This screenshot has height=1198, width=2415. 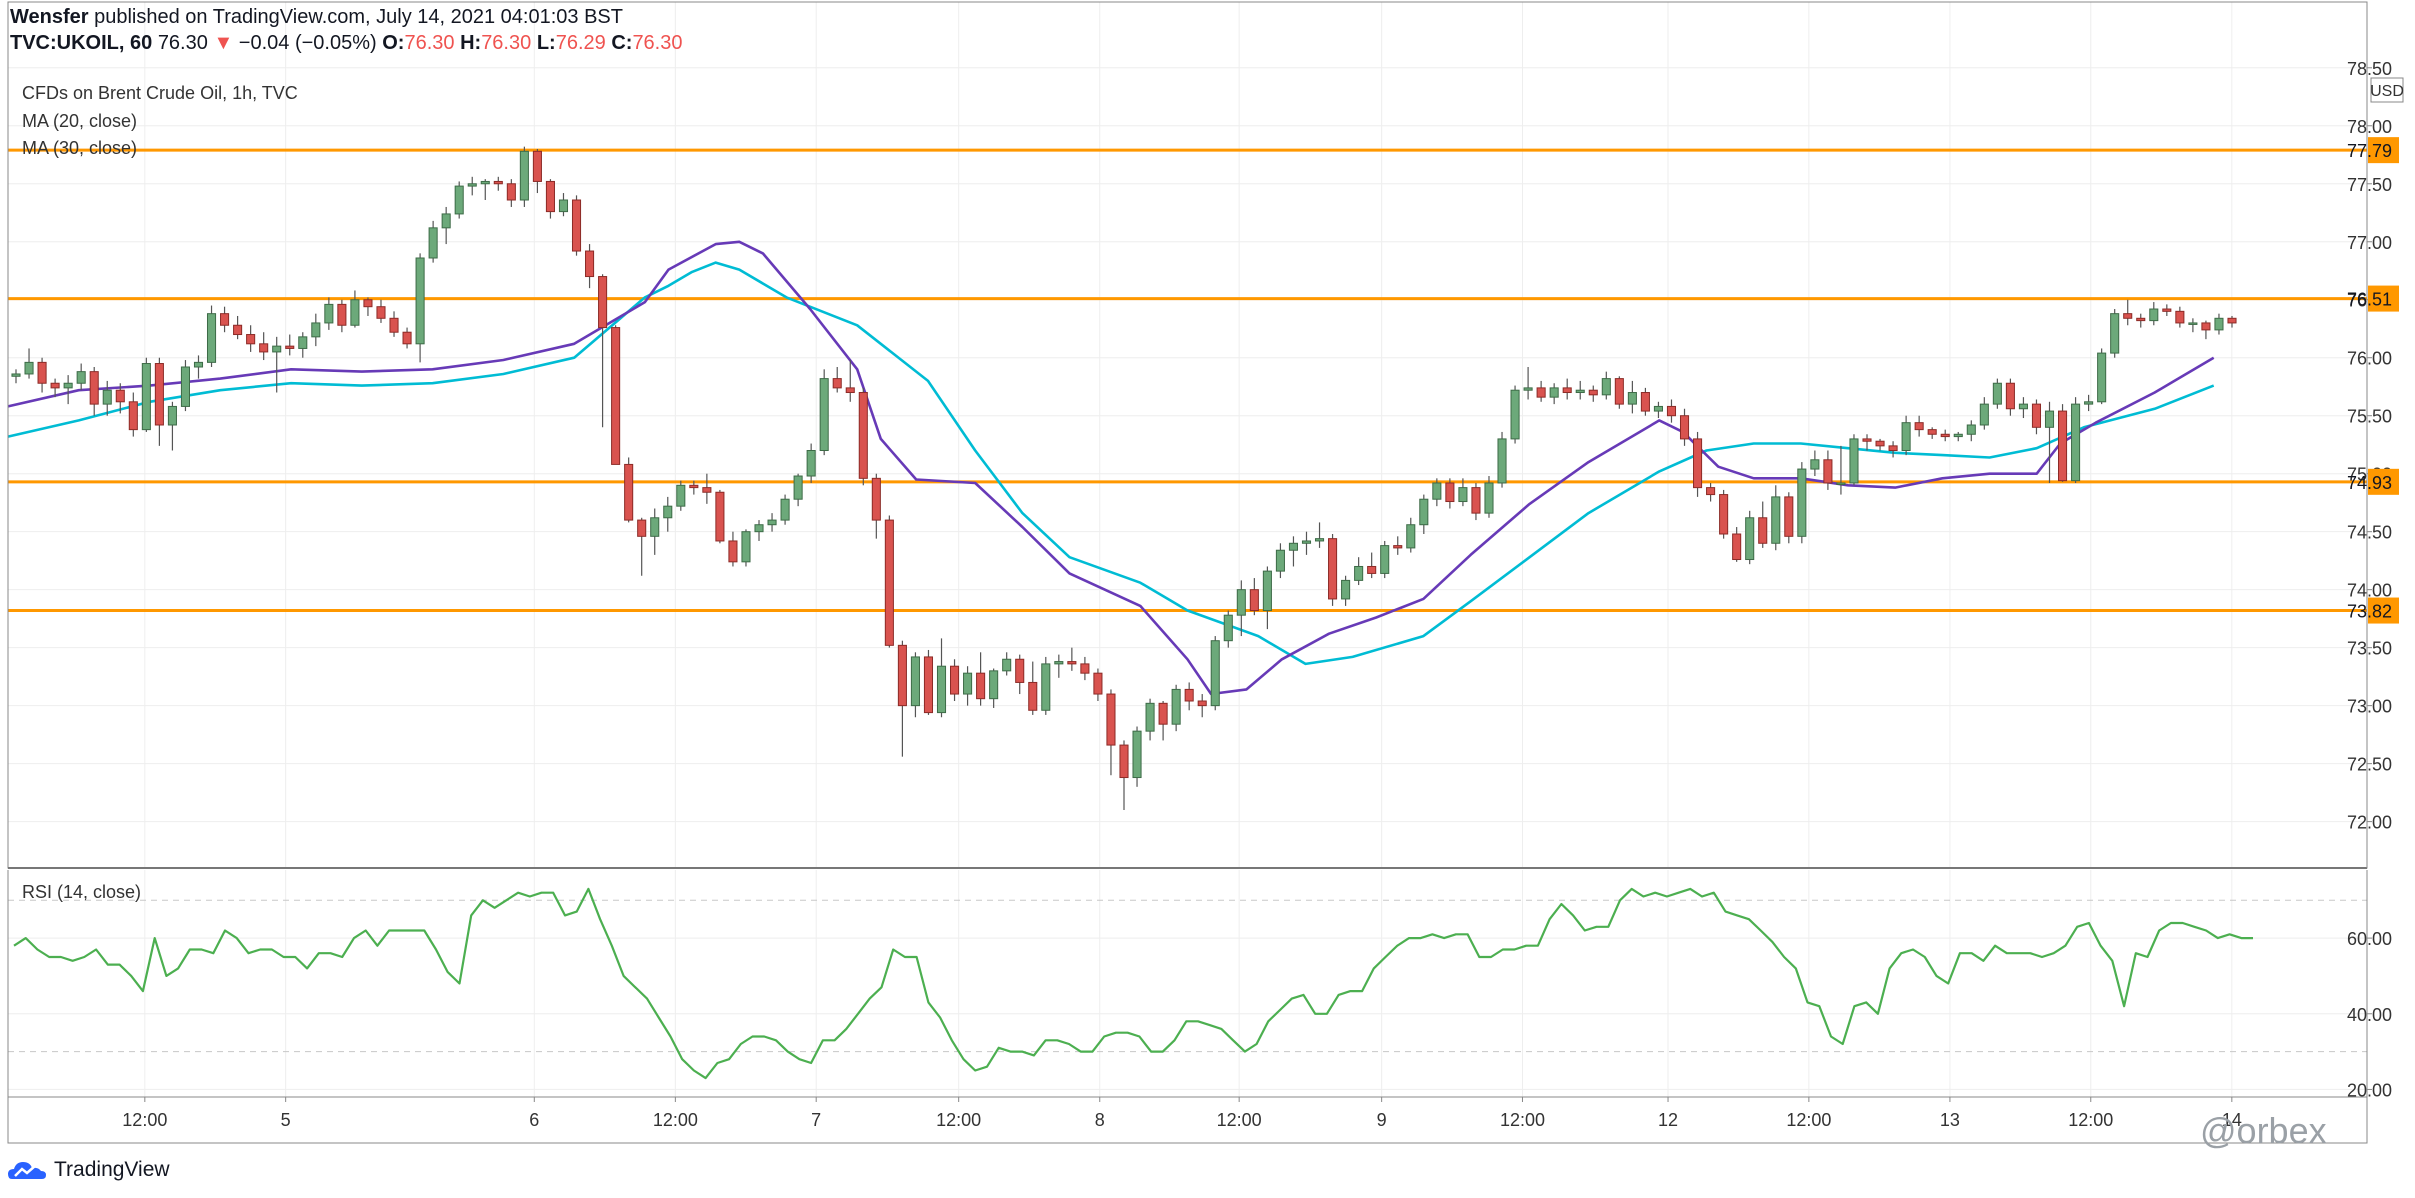 What do you see at coordinates (81, 43) in the screenshot?
I see `symbol: TVC:UKOIL, 60` at bounding box center [81, 43].